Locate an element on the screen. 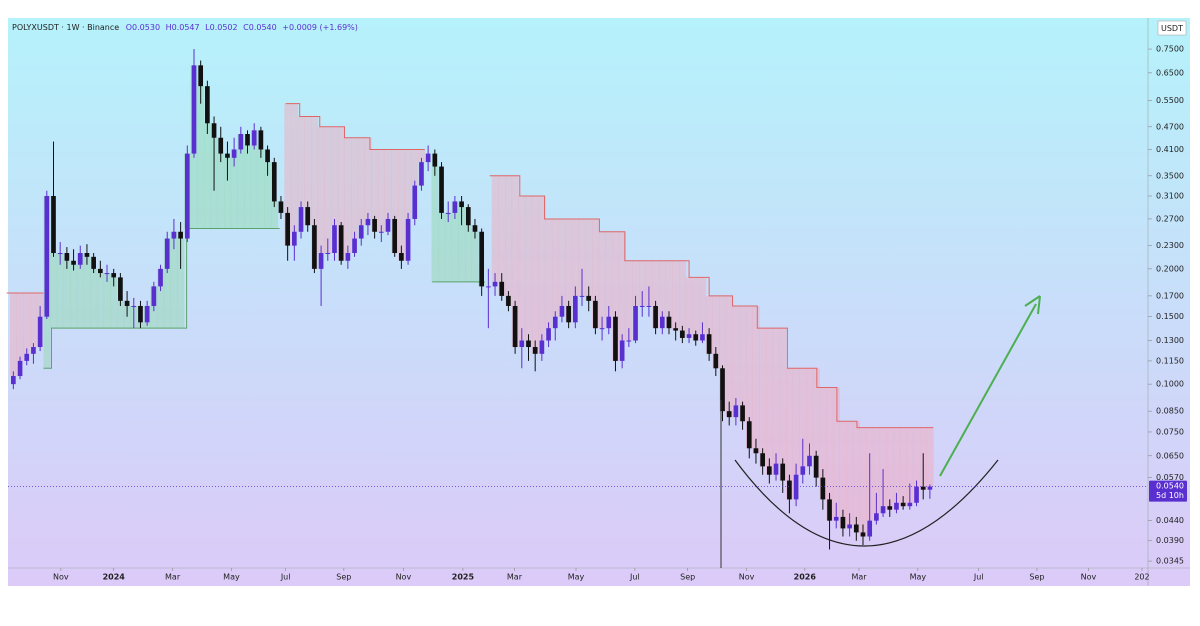  y-tick-label: 0.2000 is located at coordinates (1170, 268).